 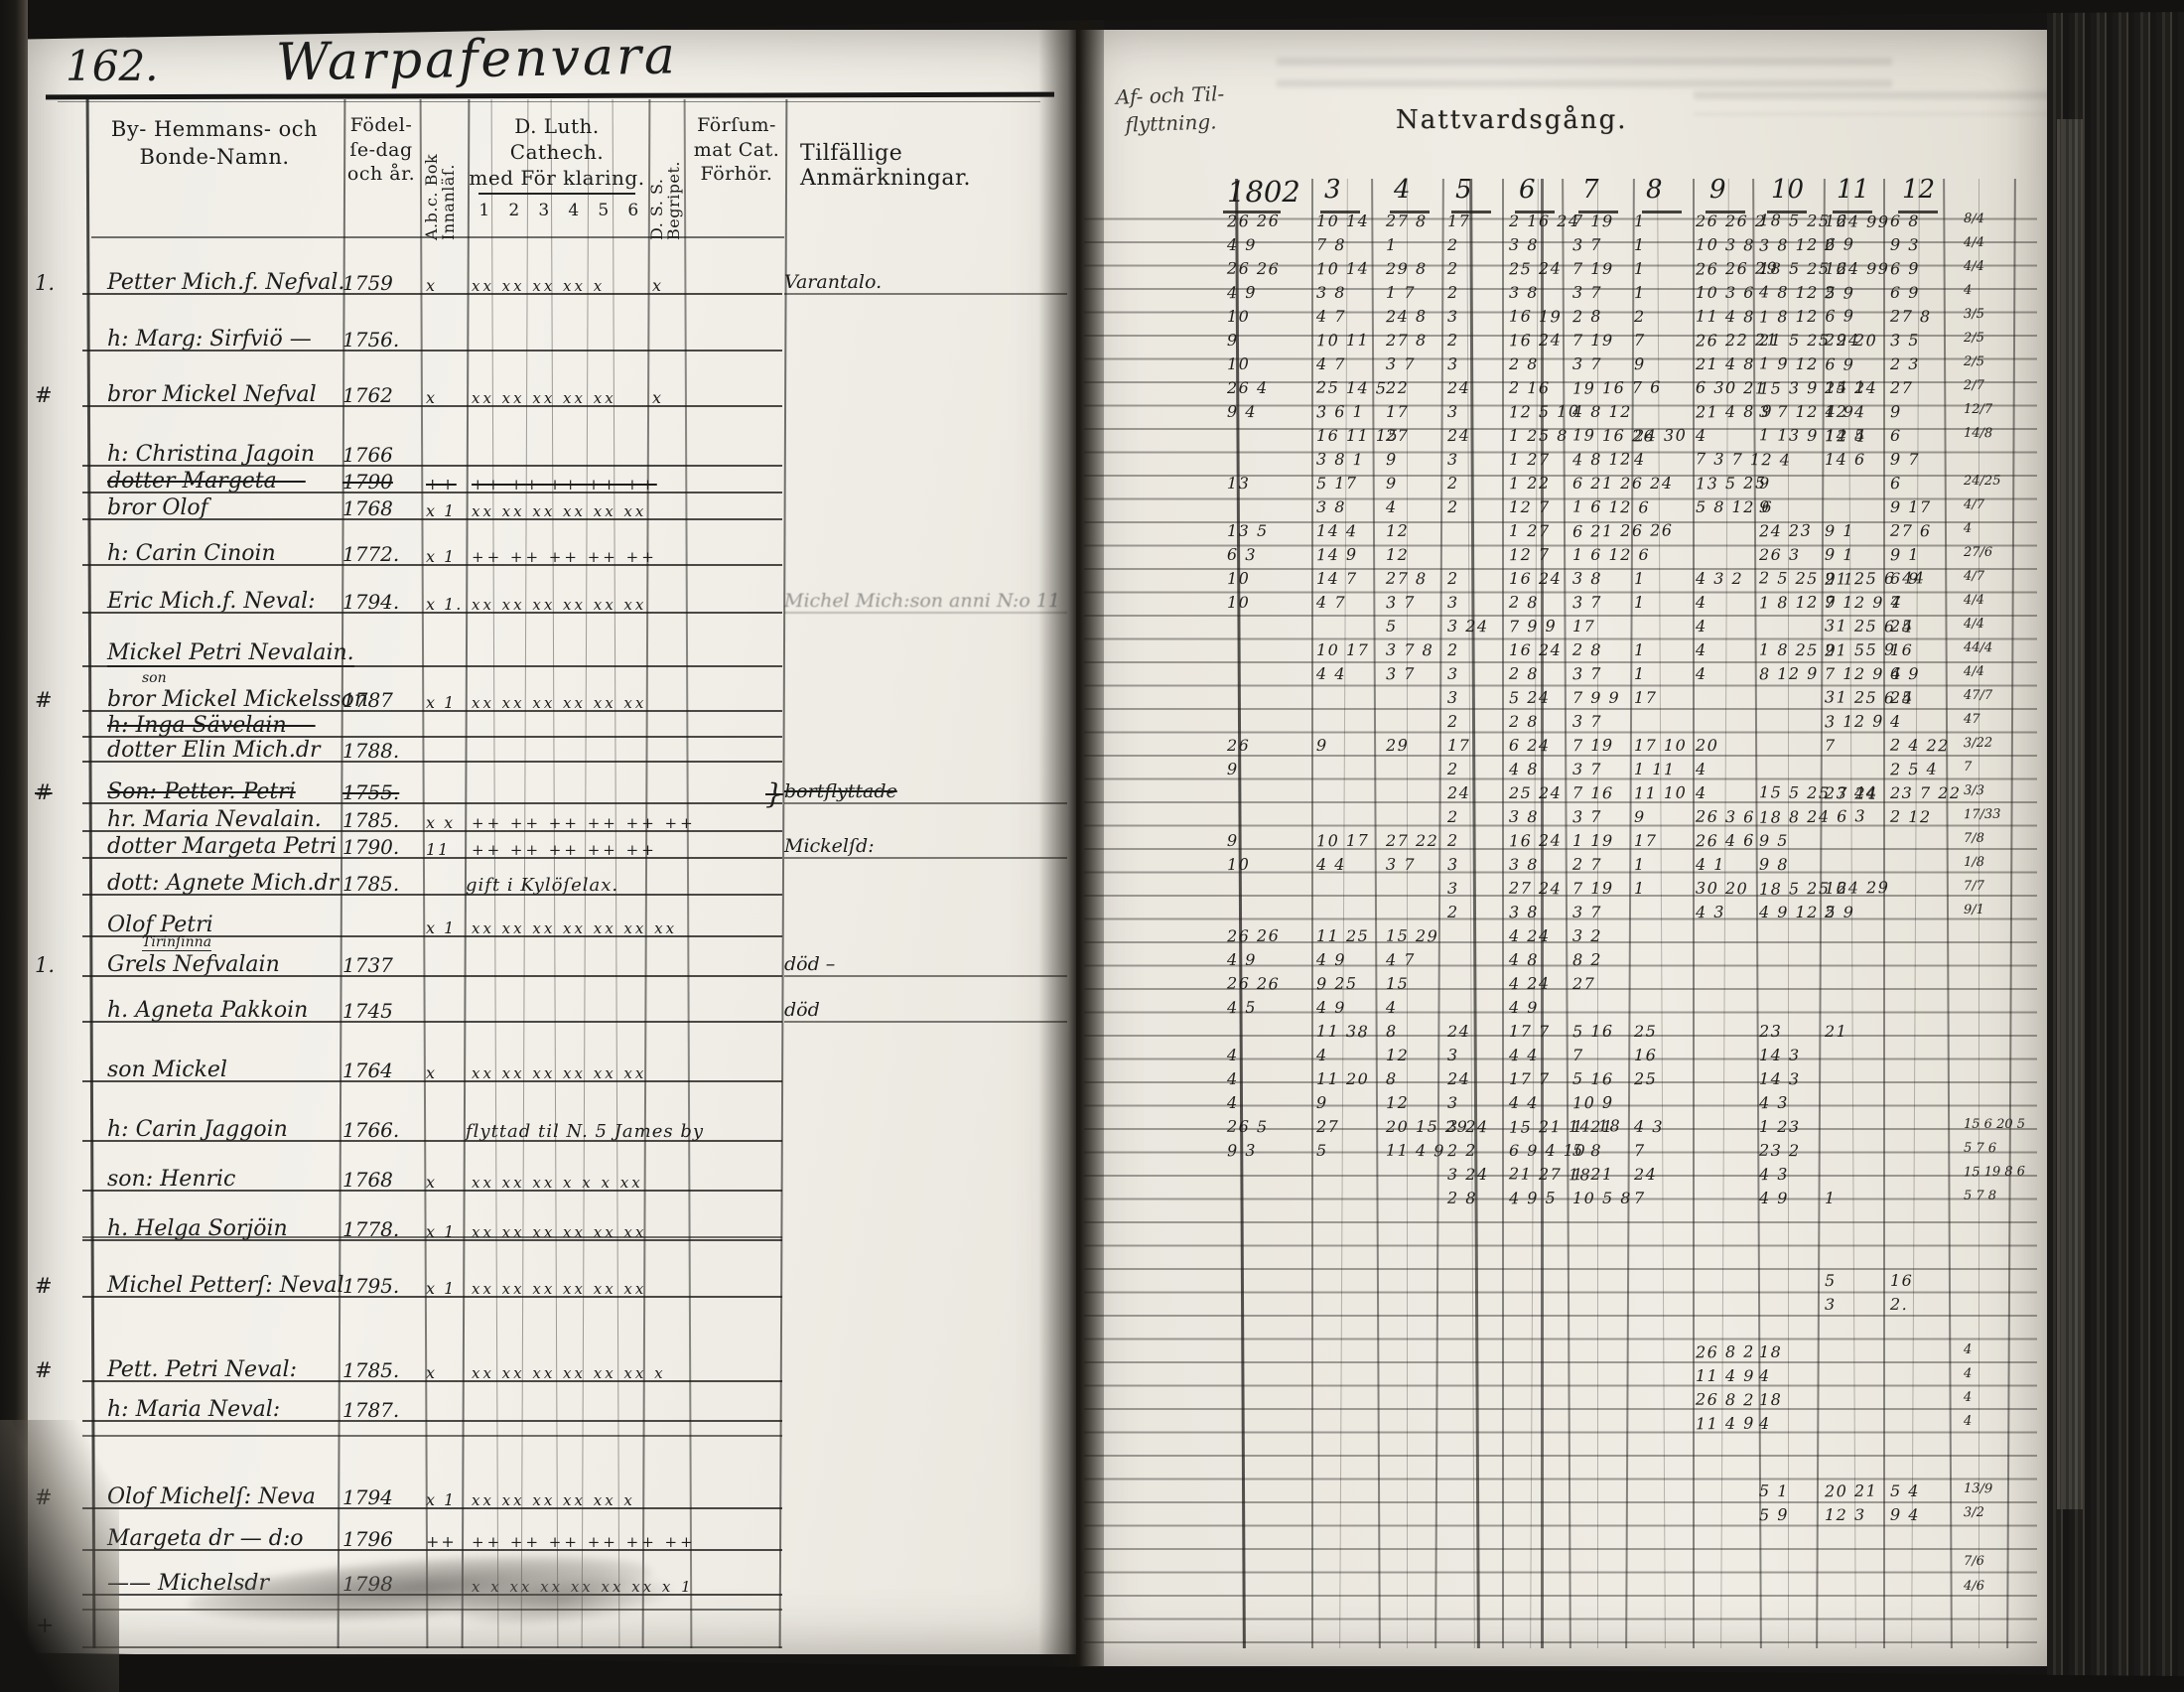 What do you see at coordinates (477, 59) in the screenshot?
I see `page-title: Warpafenvara` at bounding box center [477, 59].